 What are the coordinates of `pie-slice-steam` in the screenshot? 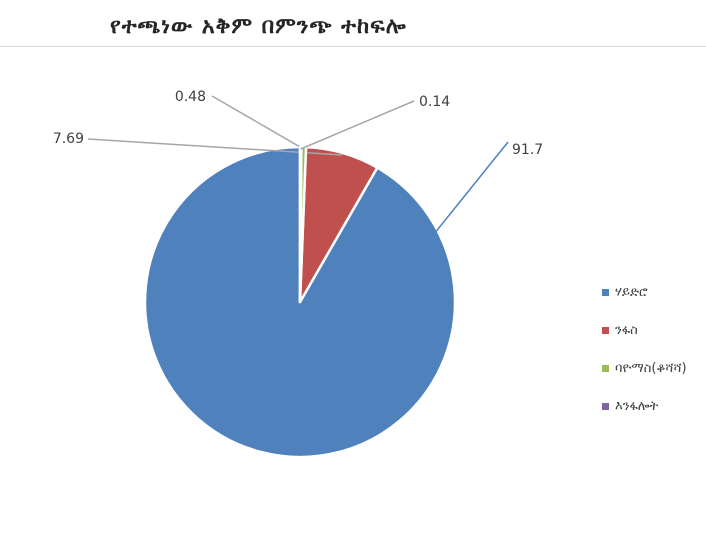 It's located at (300, 224).